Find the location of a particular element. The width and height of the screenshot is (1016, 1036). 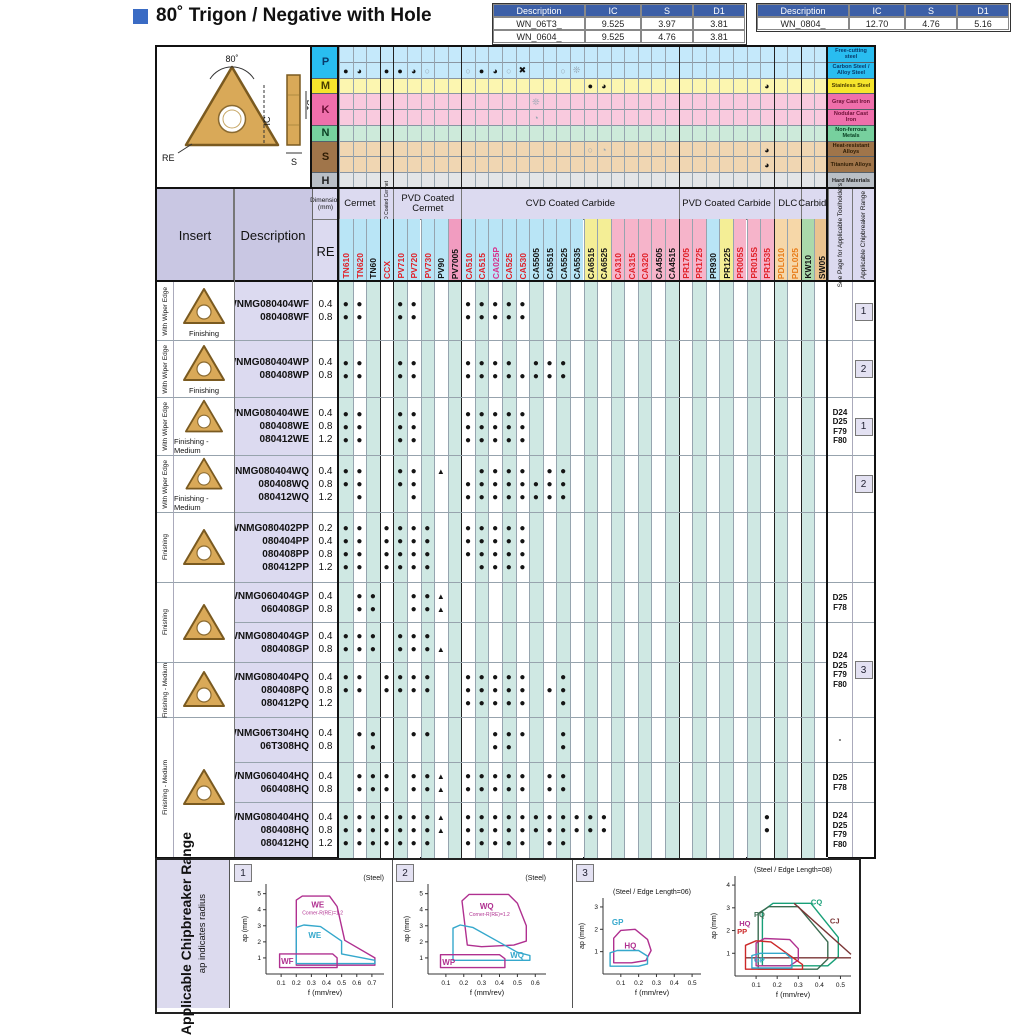

see-cell is located at coordinates (840, 829).